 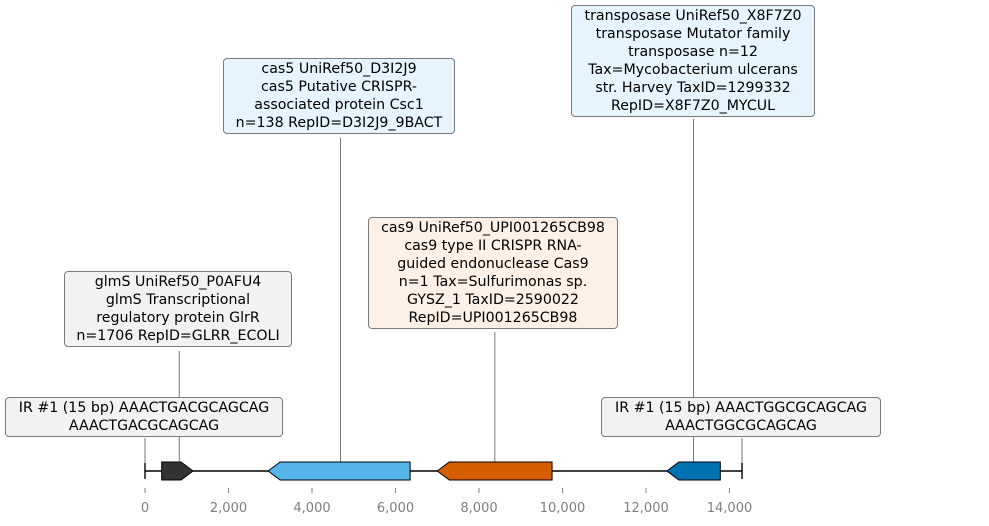 What do you see at coordinates (494, 471) in the screenshot?
I see `gene-cas9` at bounding box center [494, 471].